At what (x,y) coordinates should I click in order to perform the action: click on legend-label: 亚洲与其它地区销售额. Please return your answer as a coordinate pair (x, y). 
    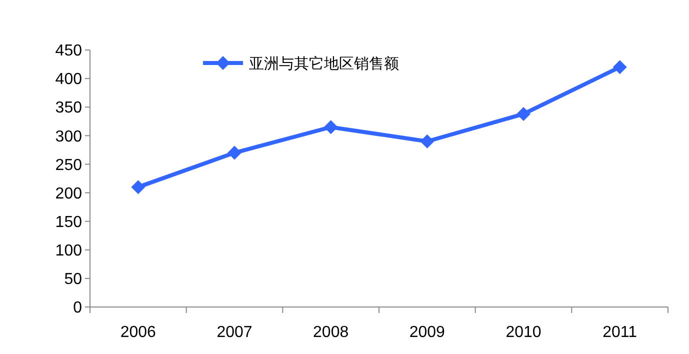
    Looking at the image, I should click on (324, 63).